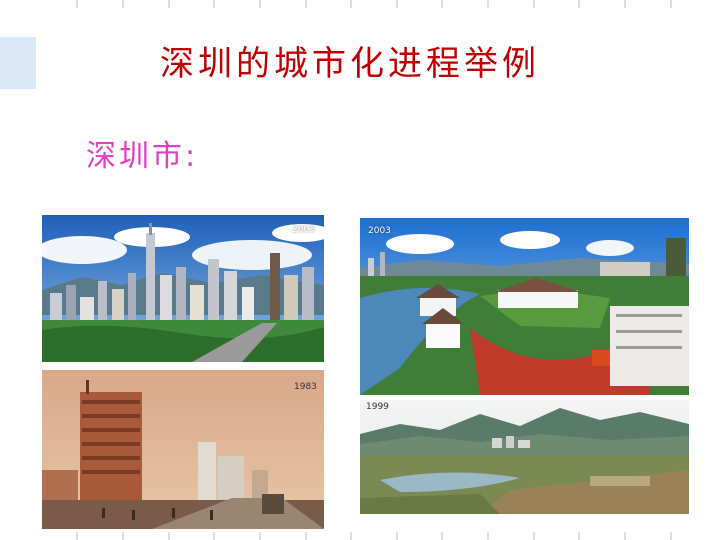 The width and height of the screenshot is (720, 540). Describe the element at coordinates (524, 306) in the screenshot. I see `waterfront-villa-photo: 2003` at that location.